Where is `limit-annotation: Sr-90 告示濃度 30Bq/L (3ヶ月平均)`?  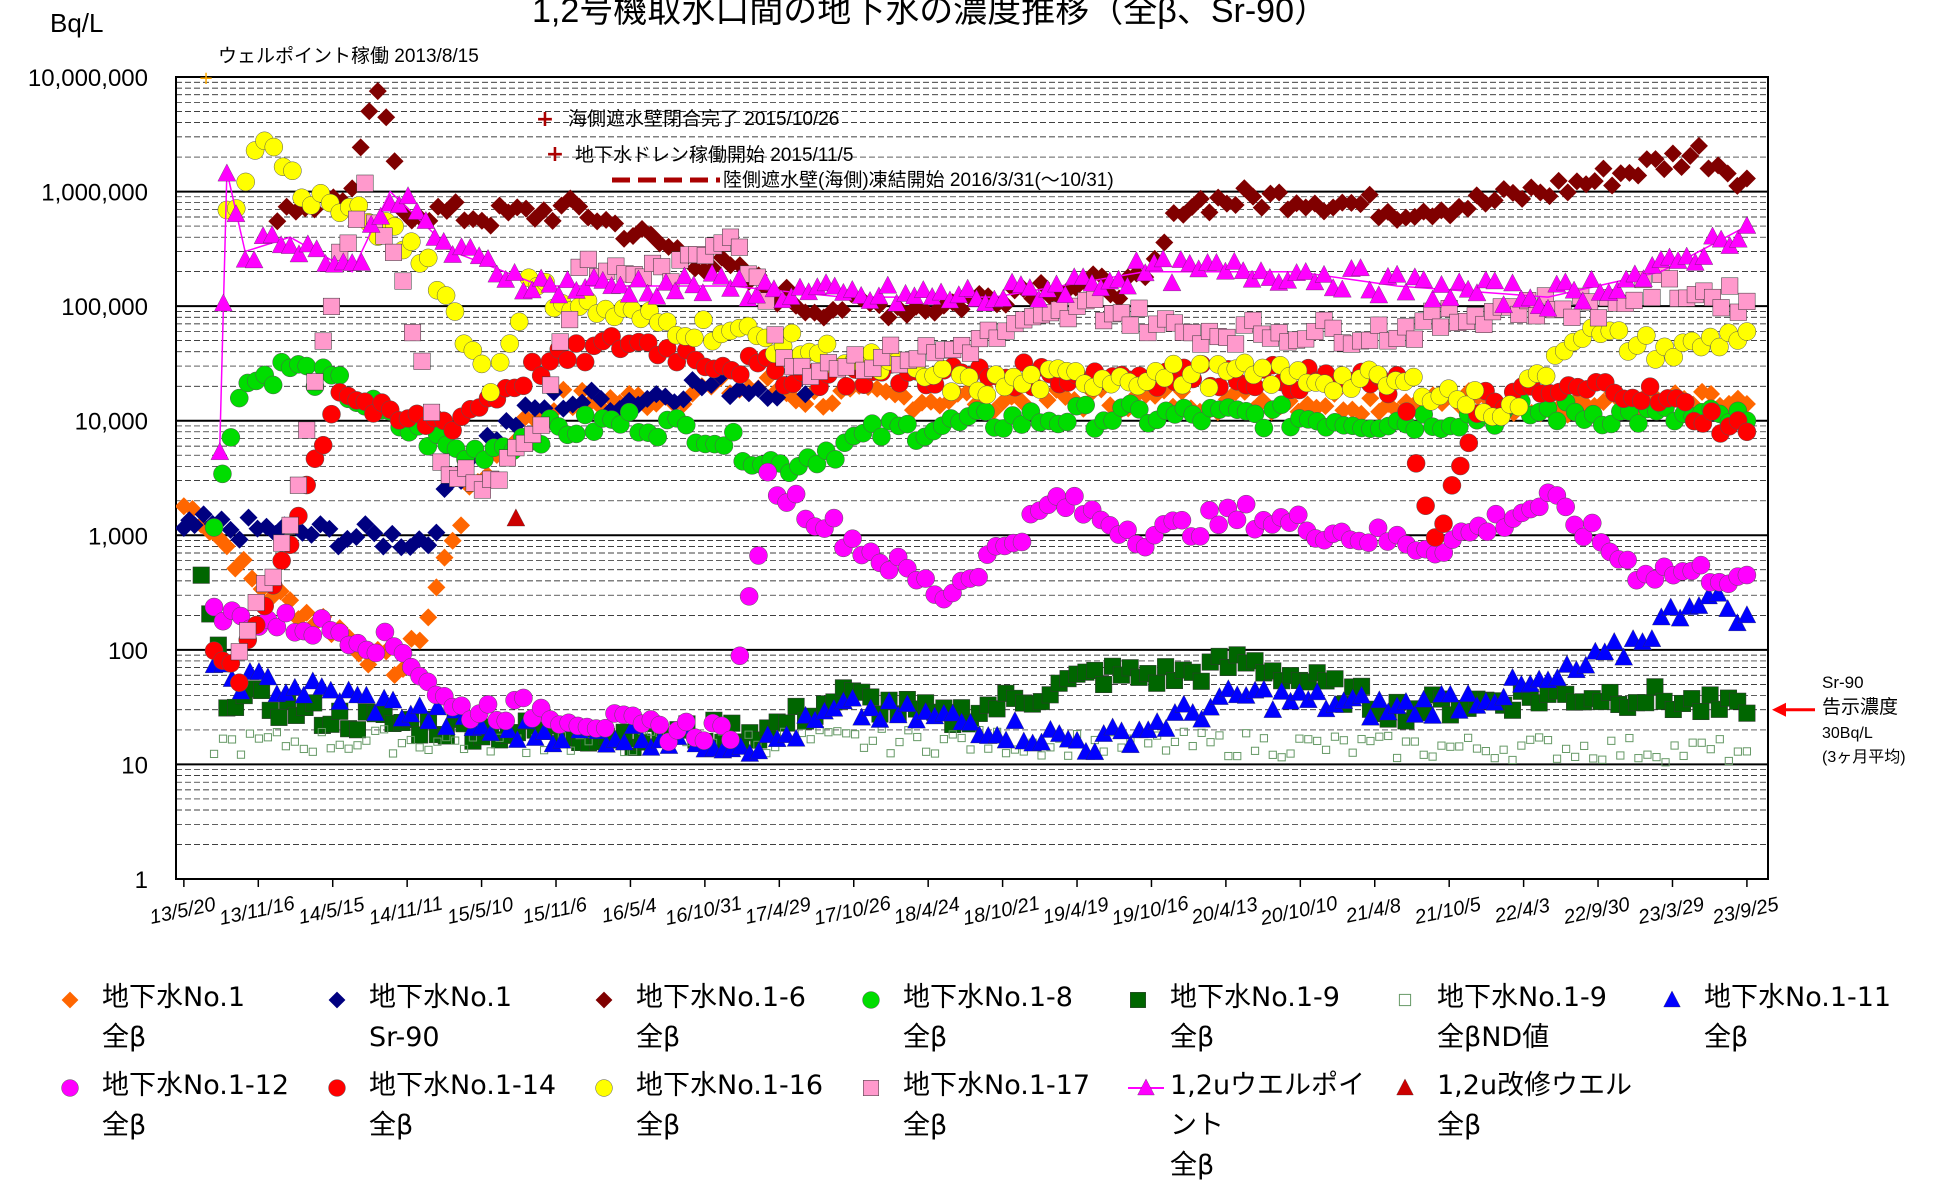 limit-annotation: Sr-90 告示濃度 30Bq/L (3ヶ月平均) is located at coordinates (1839, 719).